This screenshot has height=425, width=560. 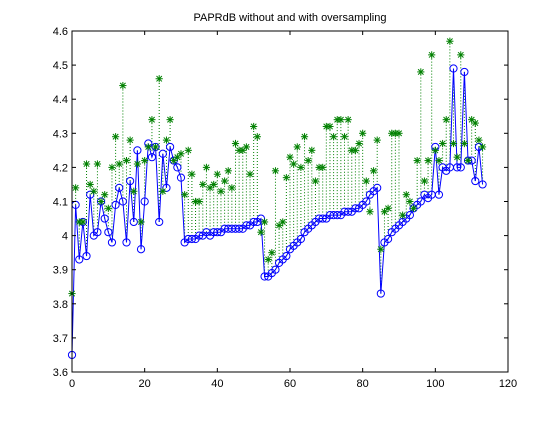 I want to click on y-tick-label: 4.3, so click(x=60, y=134).